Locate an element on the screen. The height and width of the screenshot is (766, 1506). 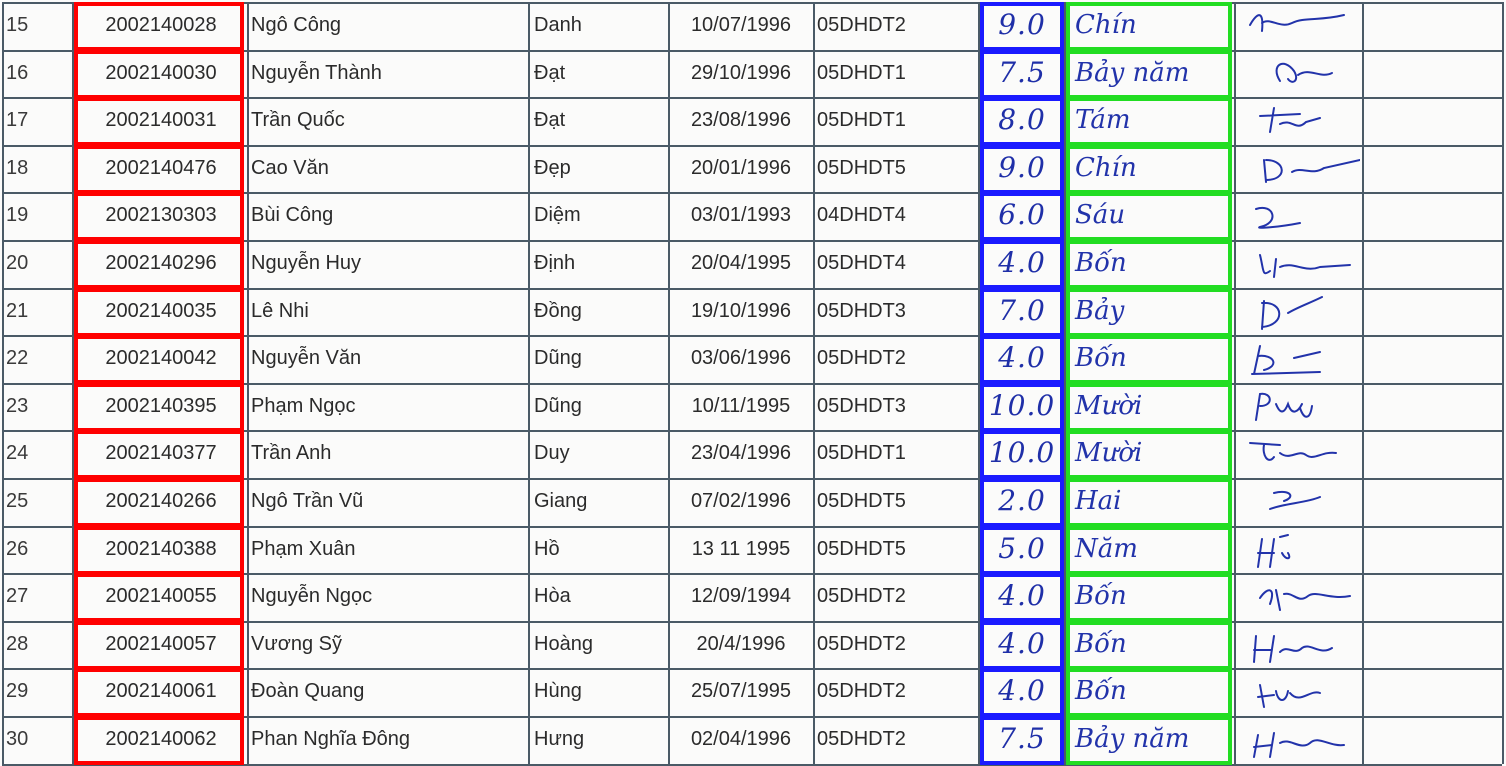
student-id: 2002140030 is located at coordinates (161, 73).